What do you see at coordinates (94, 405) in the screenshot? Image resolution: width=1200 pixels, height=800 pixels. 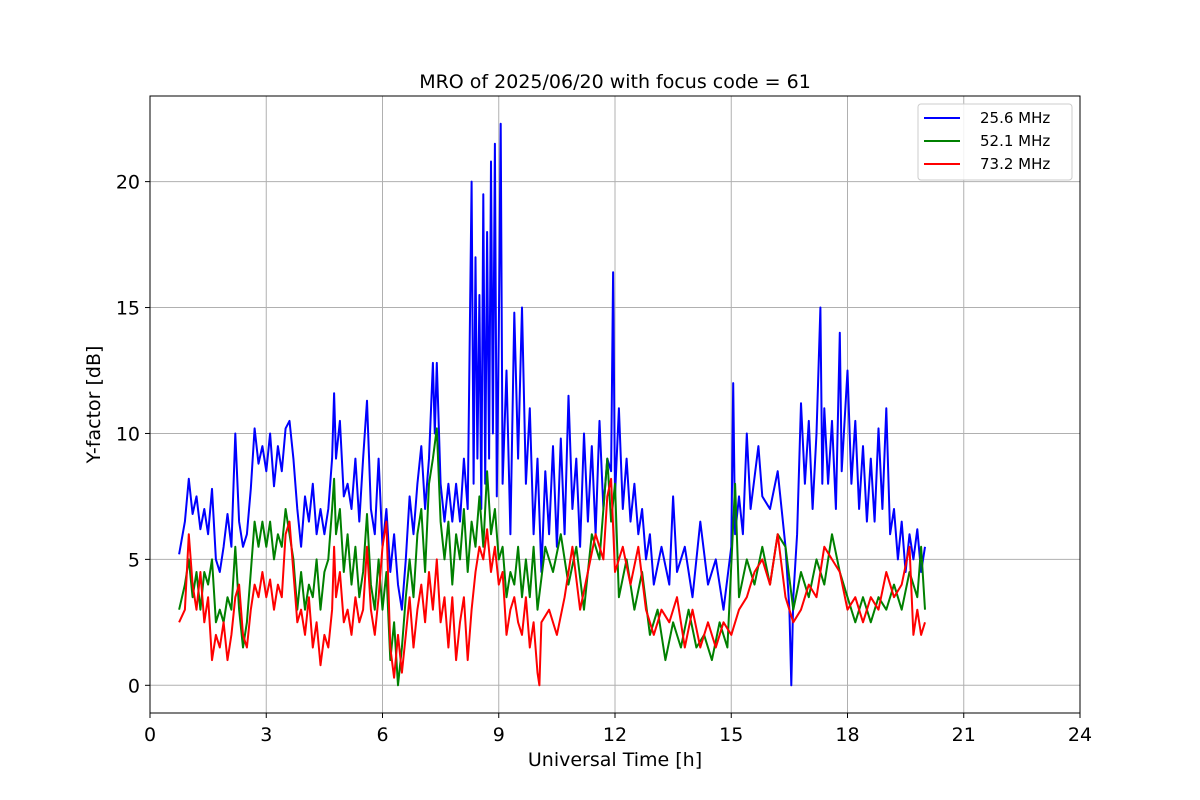 I see `y-axis-label: Y-factor [dB]` at bounding box center [94, 405].